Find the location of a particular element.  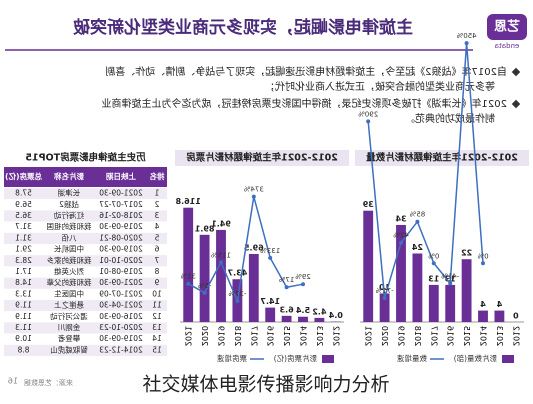

table-cell: 14 is located at coordinates (157, 338).